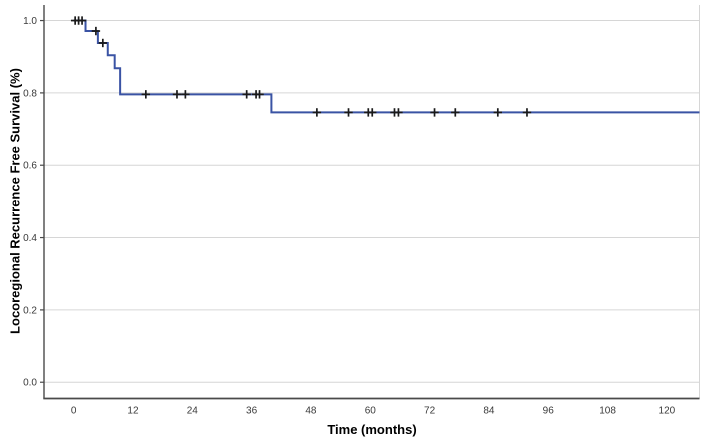  What do you see at coordinates (371, 411) in the screenshot?
I see `x-tick-label: 60` at bounding box center [371, 411].